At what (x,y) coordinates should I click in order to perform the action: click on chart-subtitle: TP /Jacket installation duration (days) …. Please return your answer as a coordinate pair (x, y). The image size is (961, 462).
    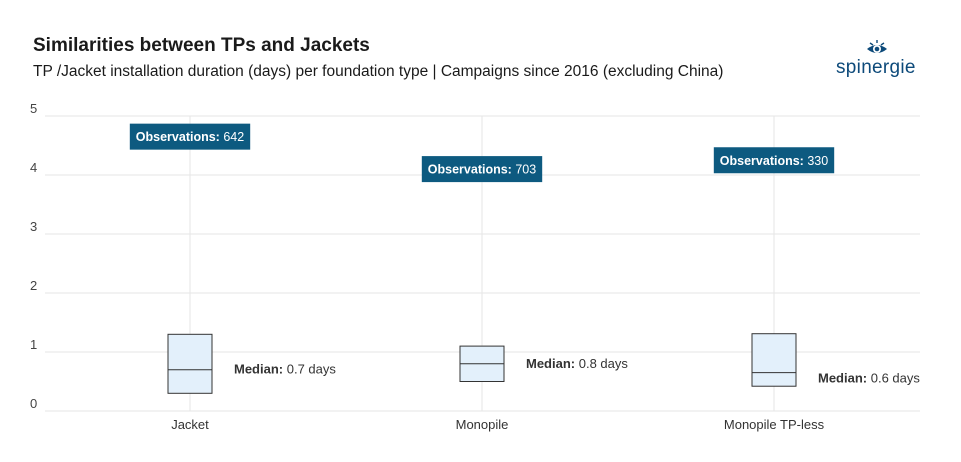
    Looking at the image, I should click on (378, 71).